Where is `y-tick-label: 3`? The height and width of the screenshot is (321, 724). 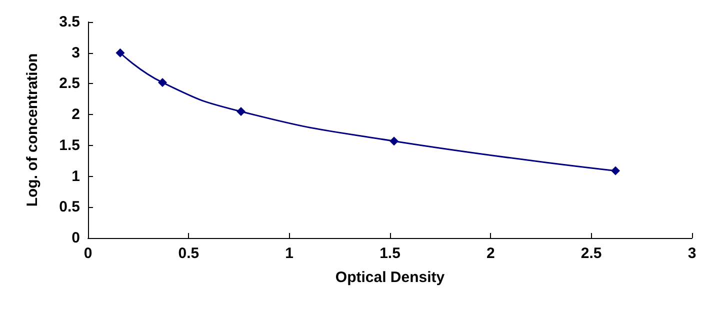 y-tick-label: 3 is located at coordinates (76, 53).